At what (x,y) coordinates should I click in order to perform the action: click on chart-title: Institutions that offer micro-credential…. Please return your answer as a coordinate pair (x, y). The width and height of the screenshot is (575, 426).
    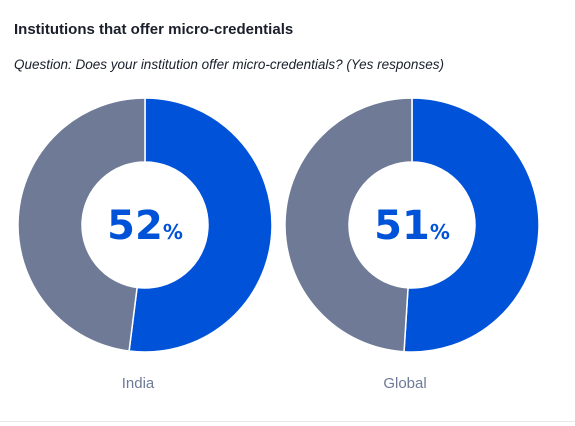
    Looking at the image, I should click on (154, 29).